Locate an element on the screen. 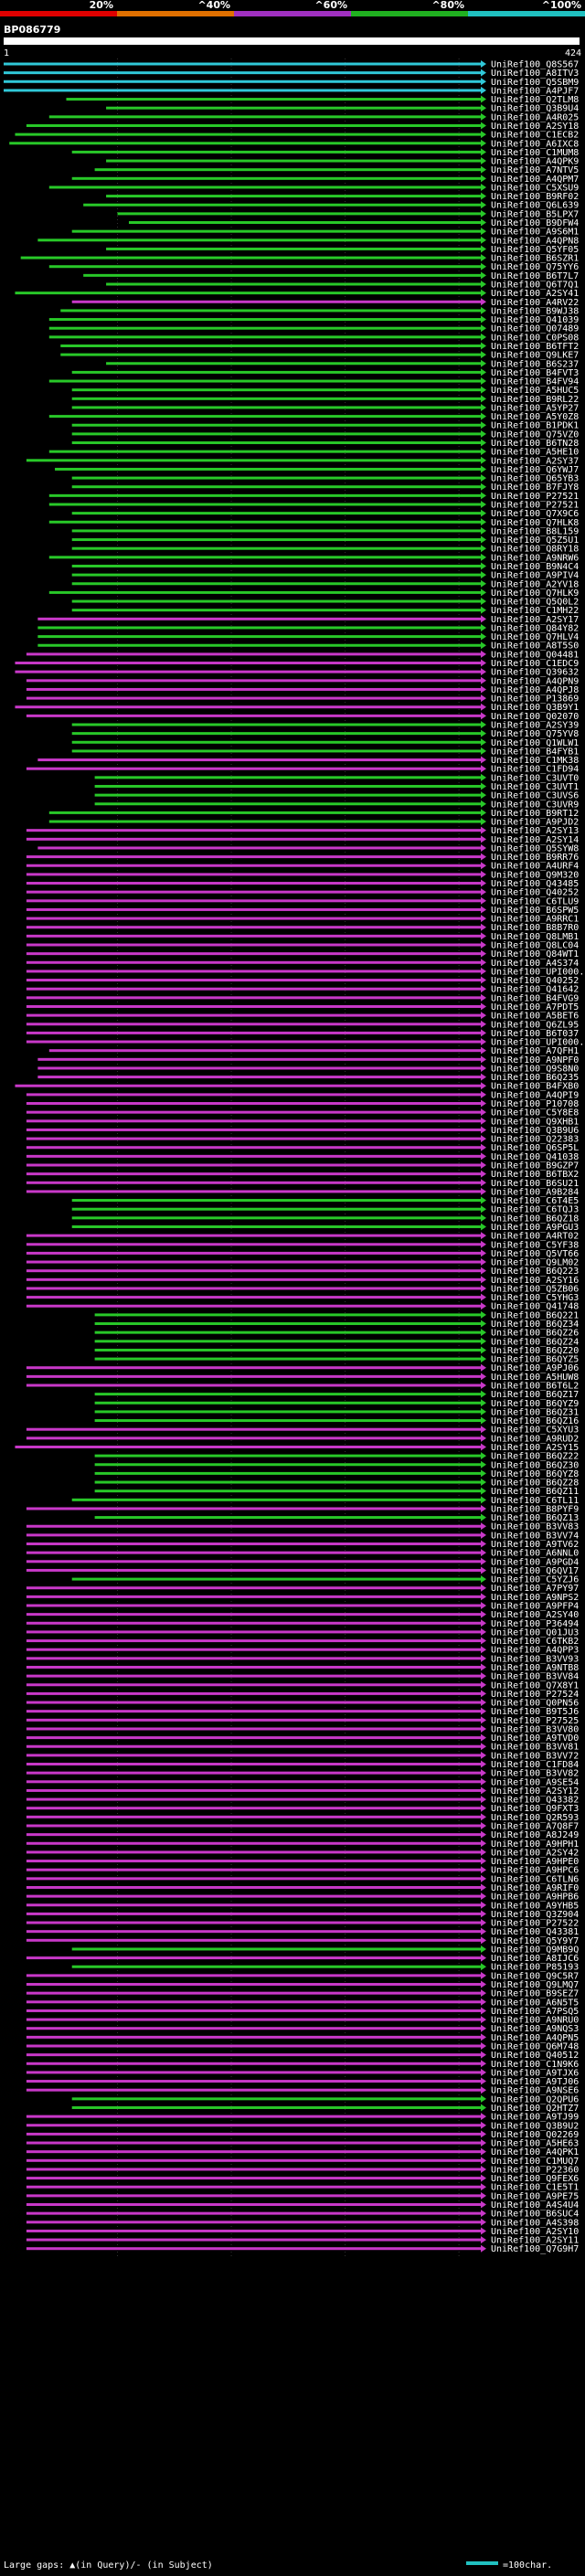 The width and height of the screenshot is (585, 2576). hit-label: UniRef100_A7PSQ5 is located at coordinates (535, 2012).